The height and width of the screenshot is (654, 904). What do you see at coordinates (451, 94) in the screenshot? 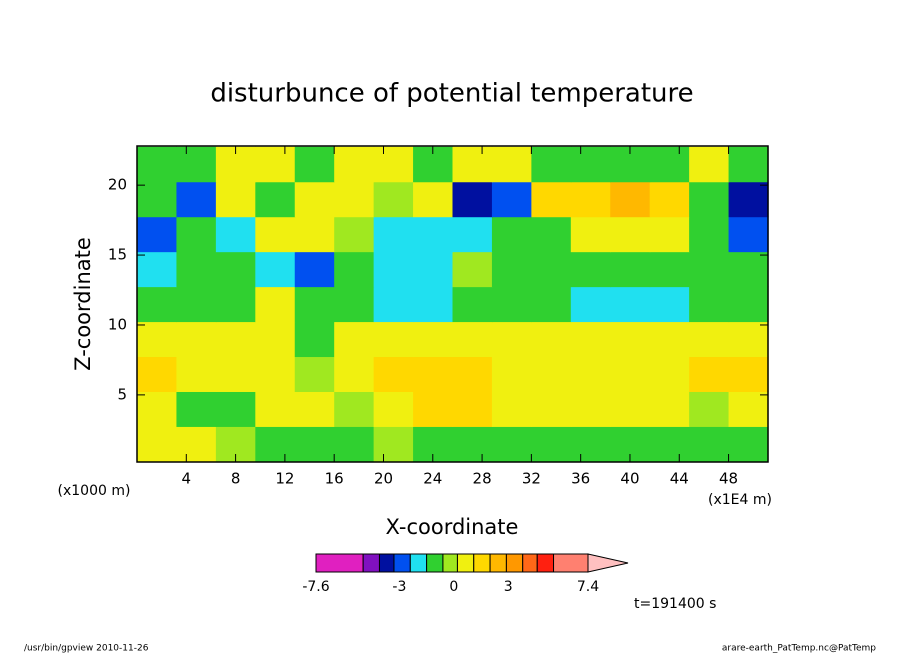
I see `chart-title: disturbunce of potential temperature` at bounding box center [451, 94].